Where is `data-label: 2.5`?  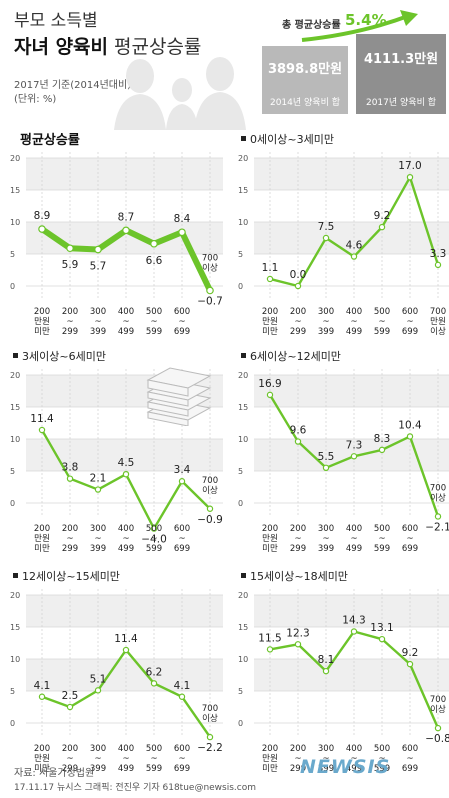
data-label: 2.5 is located at coordinates (70, 696).